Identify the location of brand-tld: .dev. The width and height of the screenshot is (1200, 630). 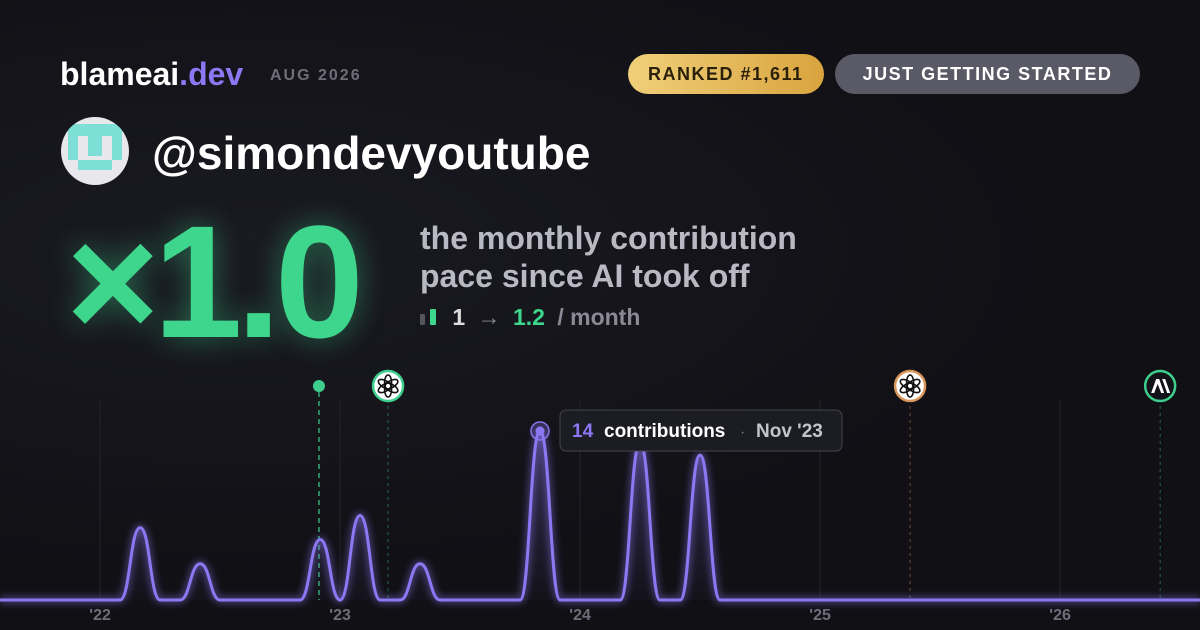
(211, 74).